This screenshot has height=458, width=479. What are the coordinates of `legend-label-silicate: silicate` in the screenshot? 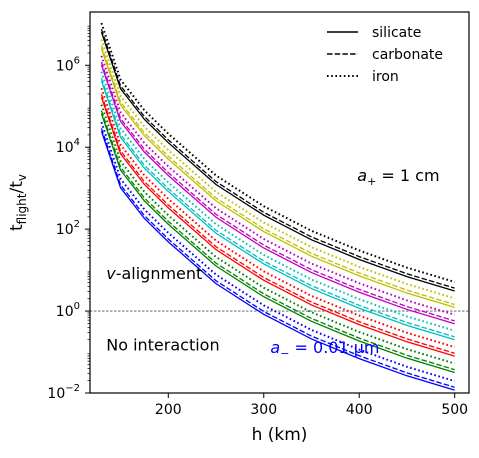 It's located at (396, 33).